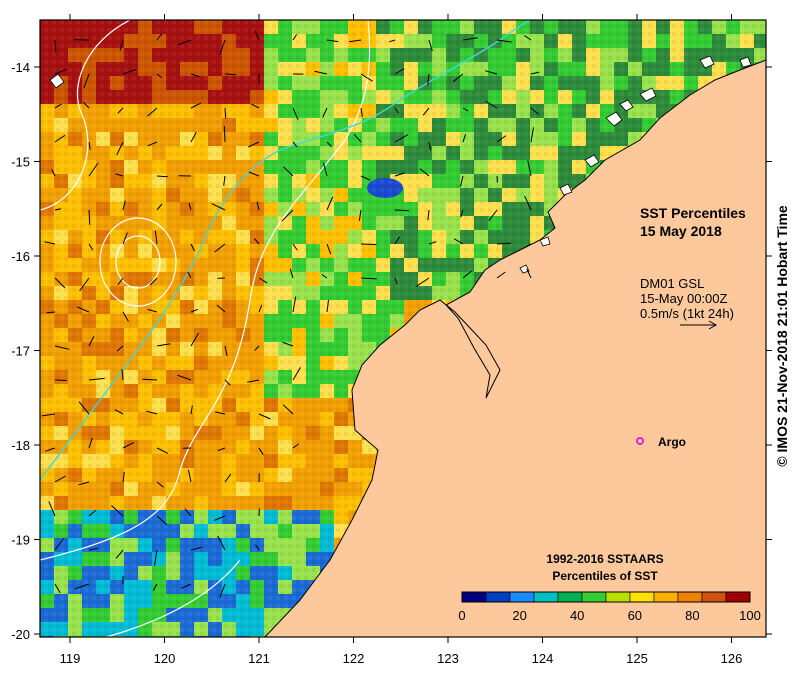 This screenshot has width=809, height=677. What do you see at coordinates (637, 658) in the screenshot?
I see `lon-tick-label: 125` at bounding box center [637, 658].